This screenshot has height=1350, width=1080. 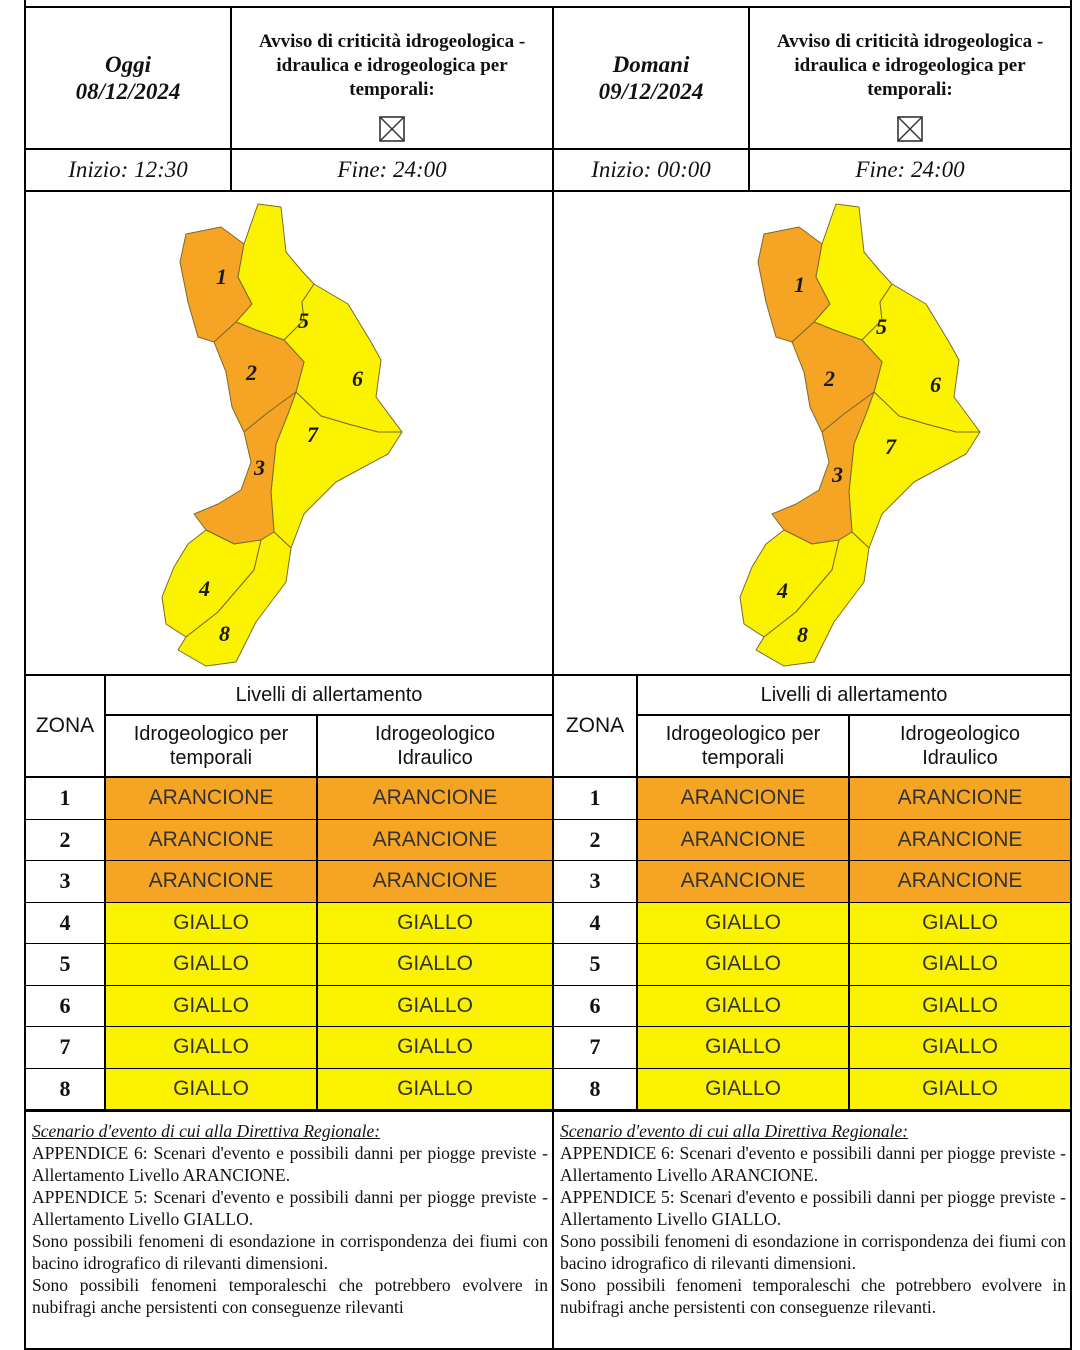 I want to click on zone-number: 5, so click(x=596, y=964).